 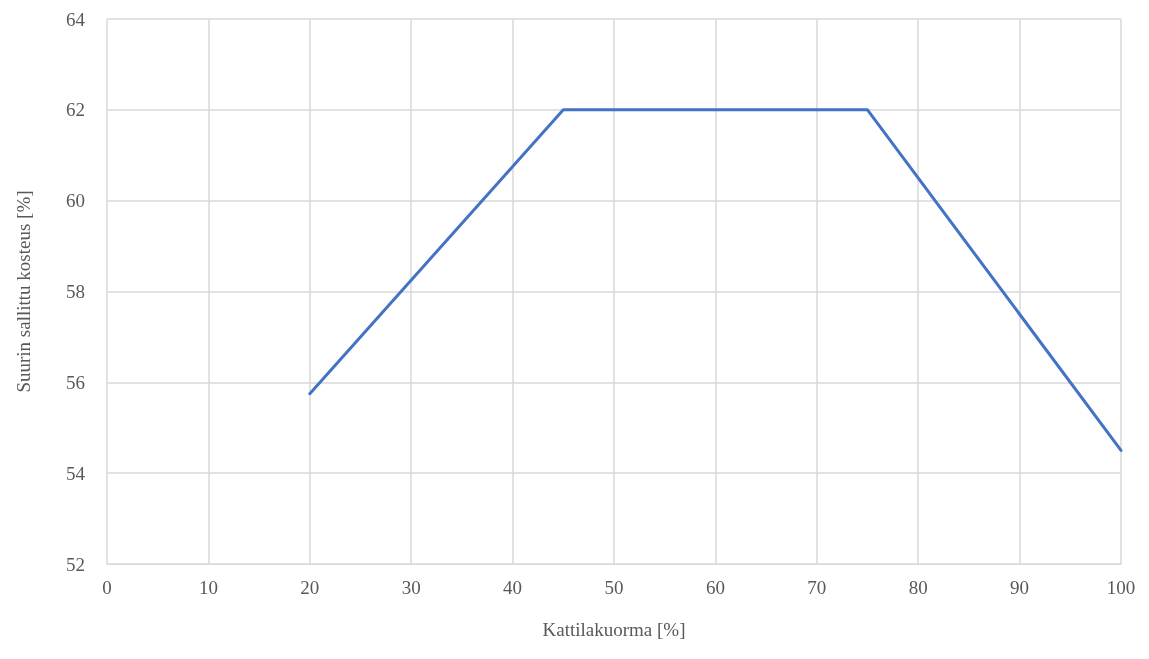 What do you see at coordinates (918, 587) in the screenshot?
I see `x-tick-label: 80` at bounding box center [918, 587].